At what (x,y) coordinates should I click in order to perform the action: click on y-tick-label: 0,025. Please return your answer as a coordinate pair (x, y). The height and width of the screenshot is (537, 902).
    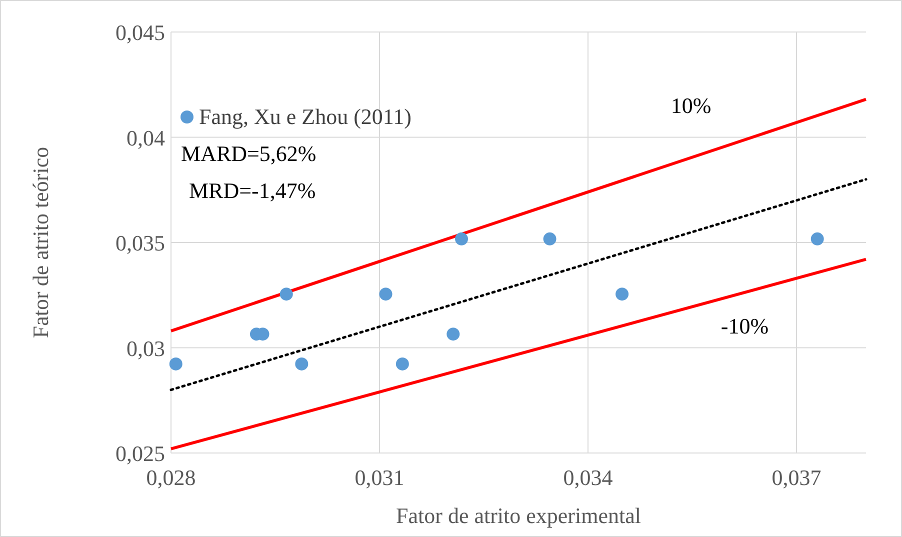
    Looking at the image, I should click on (140, 453).